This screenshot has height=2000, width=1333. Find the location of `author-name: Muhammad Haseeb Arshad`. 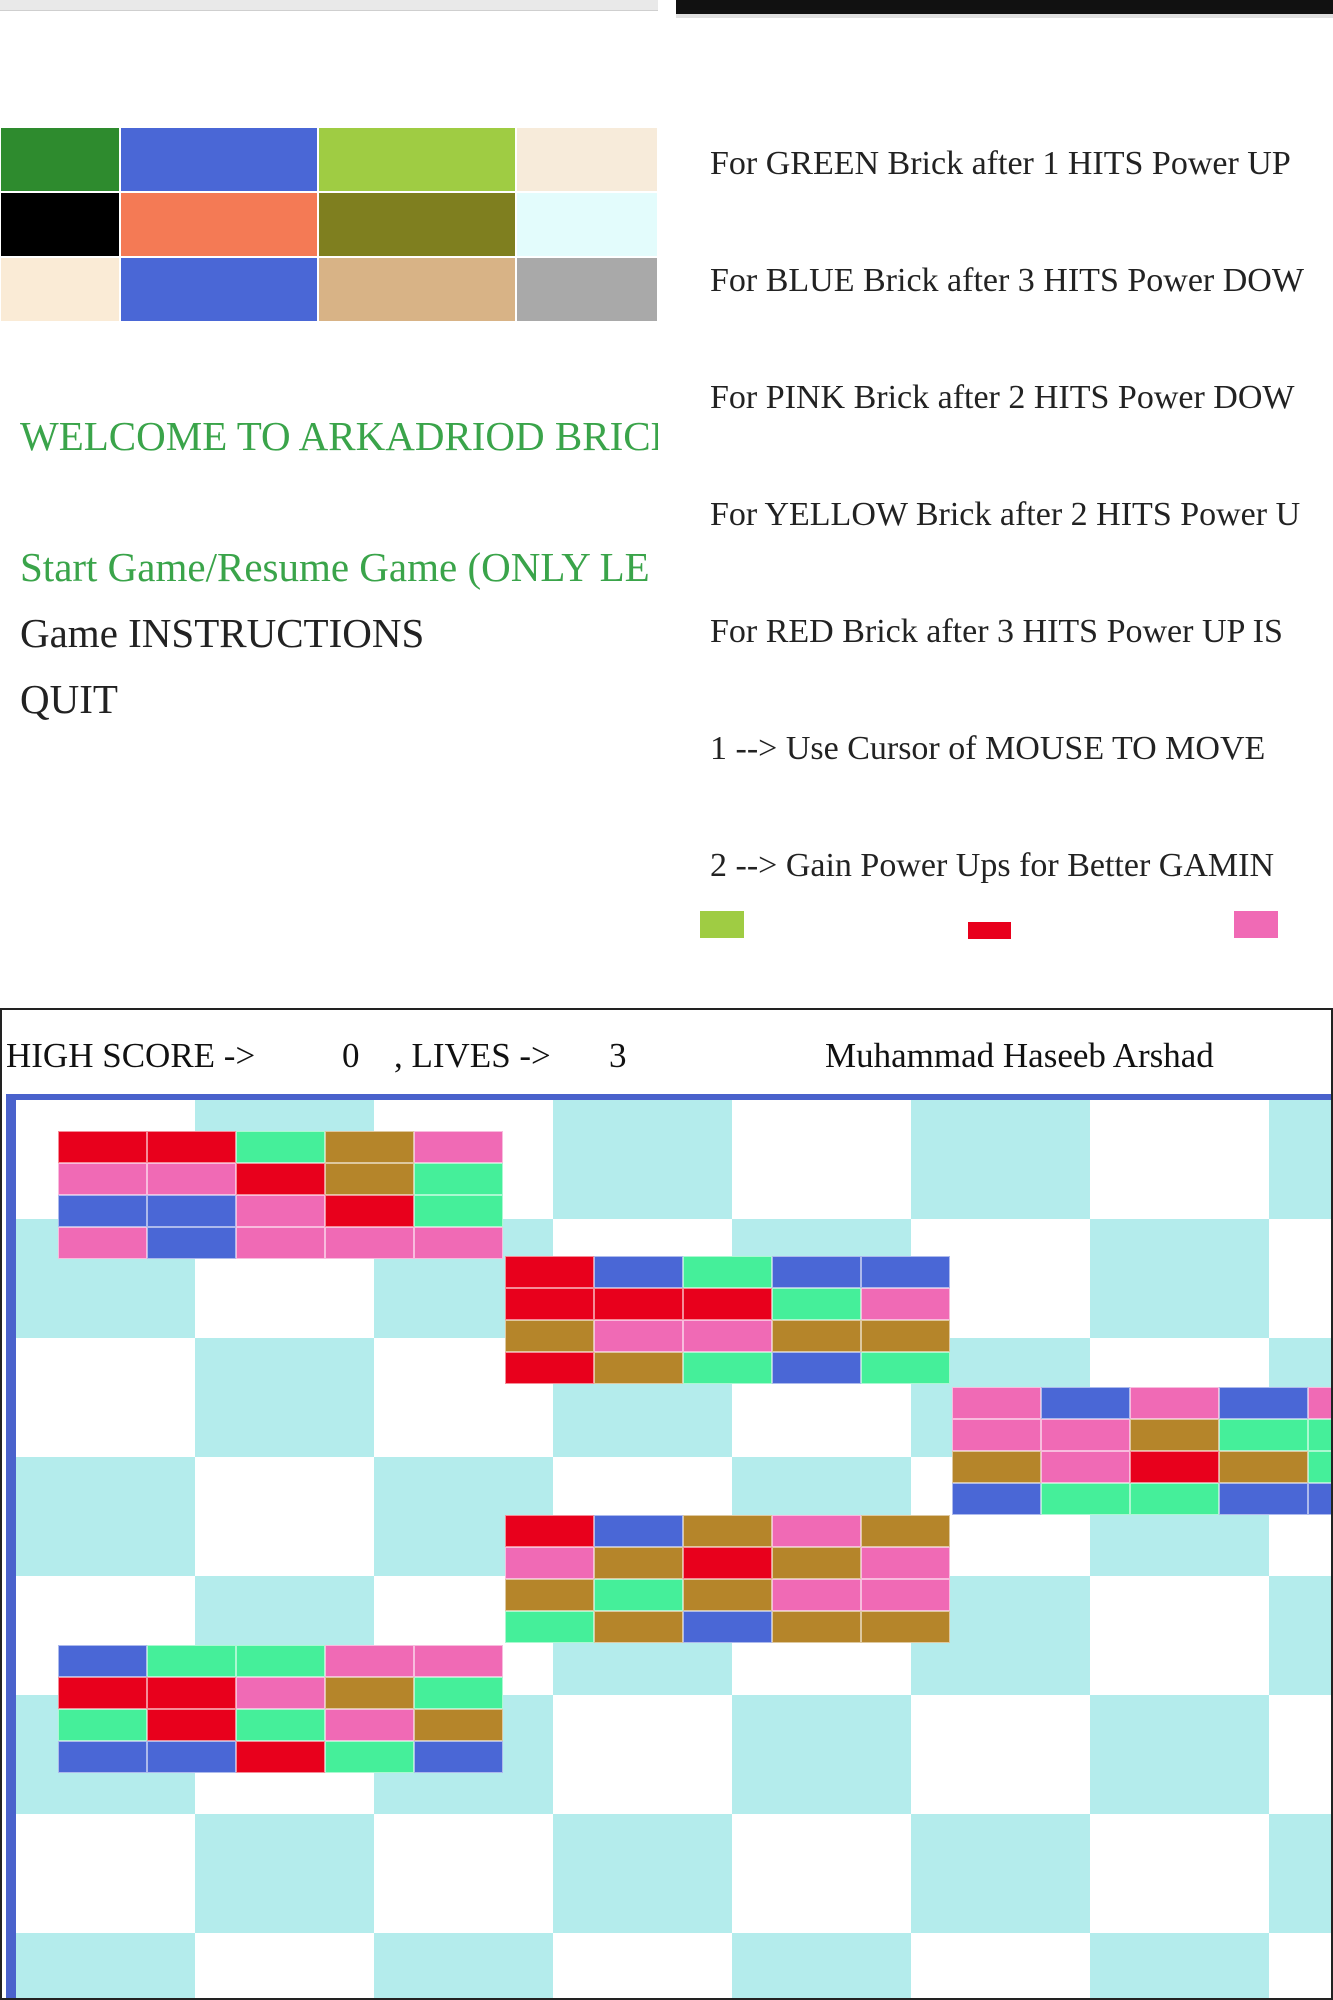

author-name: Muhammad Haseeb Arshad is located at coordinates (1019, 1055).